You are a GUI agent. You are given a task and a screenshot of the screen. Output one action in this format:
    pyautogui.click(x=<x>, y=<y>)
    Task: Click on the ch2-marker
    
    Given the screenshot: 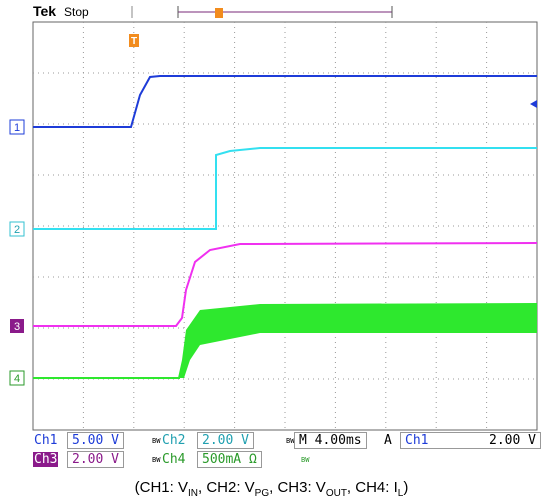 What is the action you would take?
    pyautogui.click(x=17, y=229)
    